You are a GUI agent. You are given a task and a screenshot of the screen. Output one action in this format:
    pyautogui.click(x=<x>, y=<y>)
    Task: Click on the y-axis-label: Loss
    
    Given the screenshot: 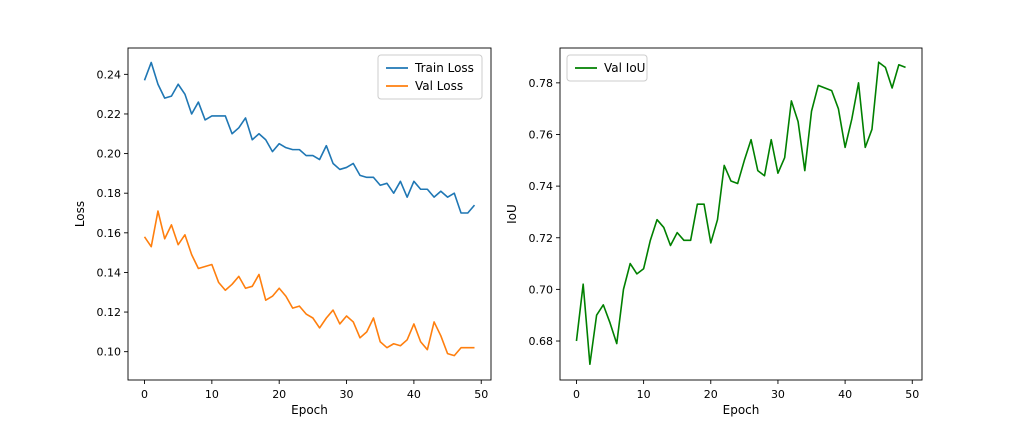 What is the action you would take?
    pyautogui.click(x=80, y=214)
    